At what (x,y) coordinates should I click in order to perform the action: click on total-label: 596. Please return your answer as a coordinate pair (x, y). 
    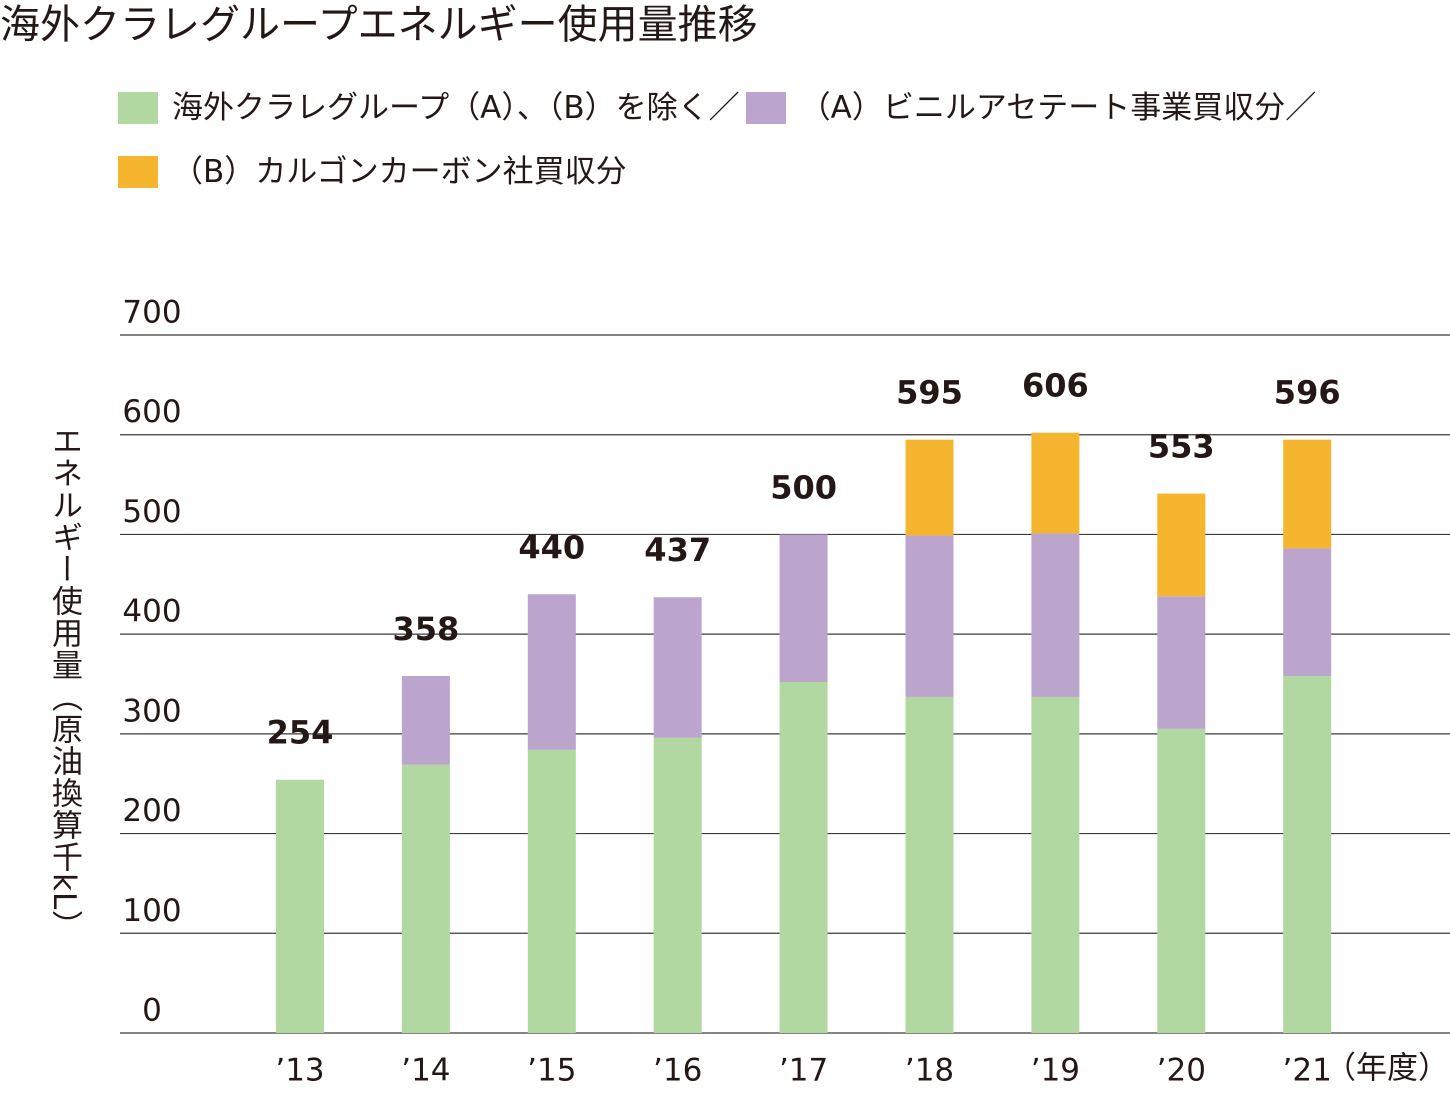
    Looking at the image, I should click on (1307, 393).